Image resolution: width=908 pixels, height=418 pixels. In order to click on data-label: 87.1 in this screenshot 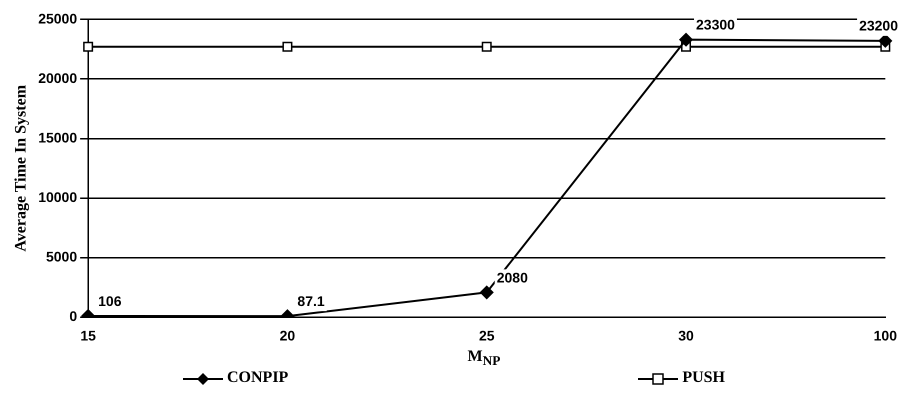, I will do `click(311, 301)`.